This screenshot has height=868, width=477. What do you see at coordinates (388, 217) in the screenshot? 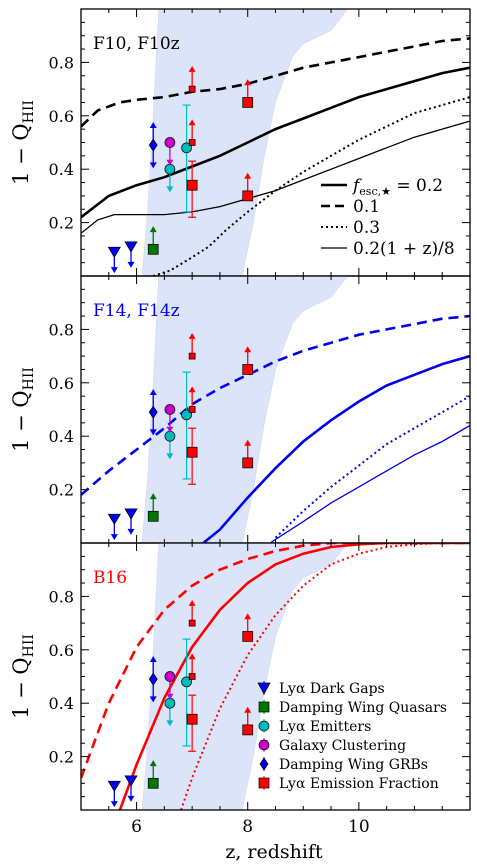
I see `legend-models: fesc,★ = 0.20.10.30.2(1 + z)/8` at bounding box center [388, 217].